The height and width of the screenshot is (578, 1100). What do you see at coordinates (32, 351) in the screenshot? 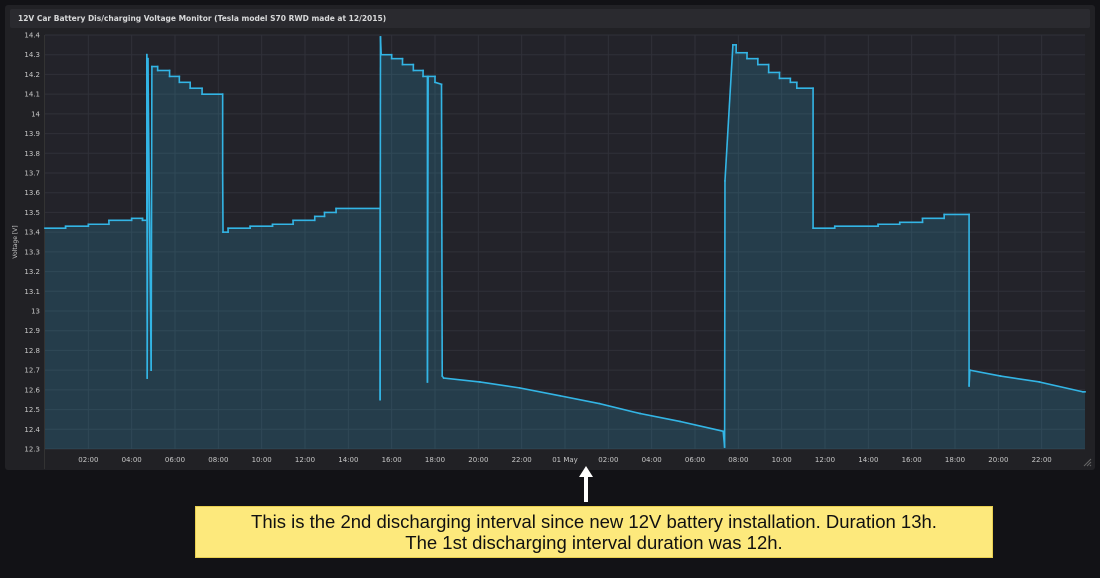
I see `y-tick-label: 12.8` at bounding box center [32, 351].